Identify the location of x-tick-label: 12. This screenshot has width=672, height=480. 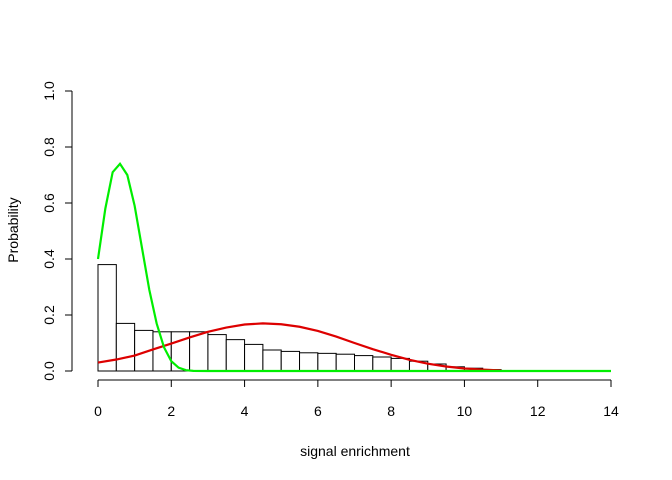
(538, 411).